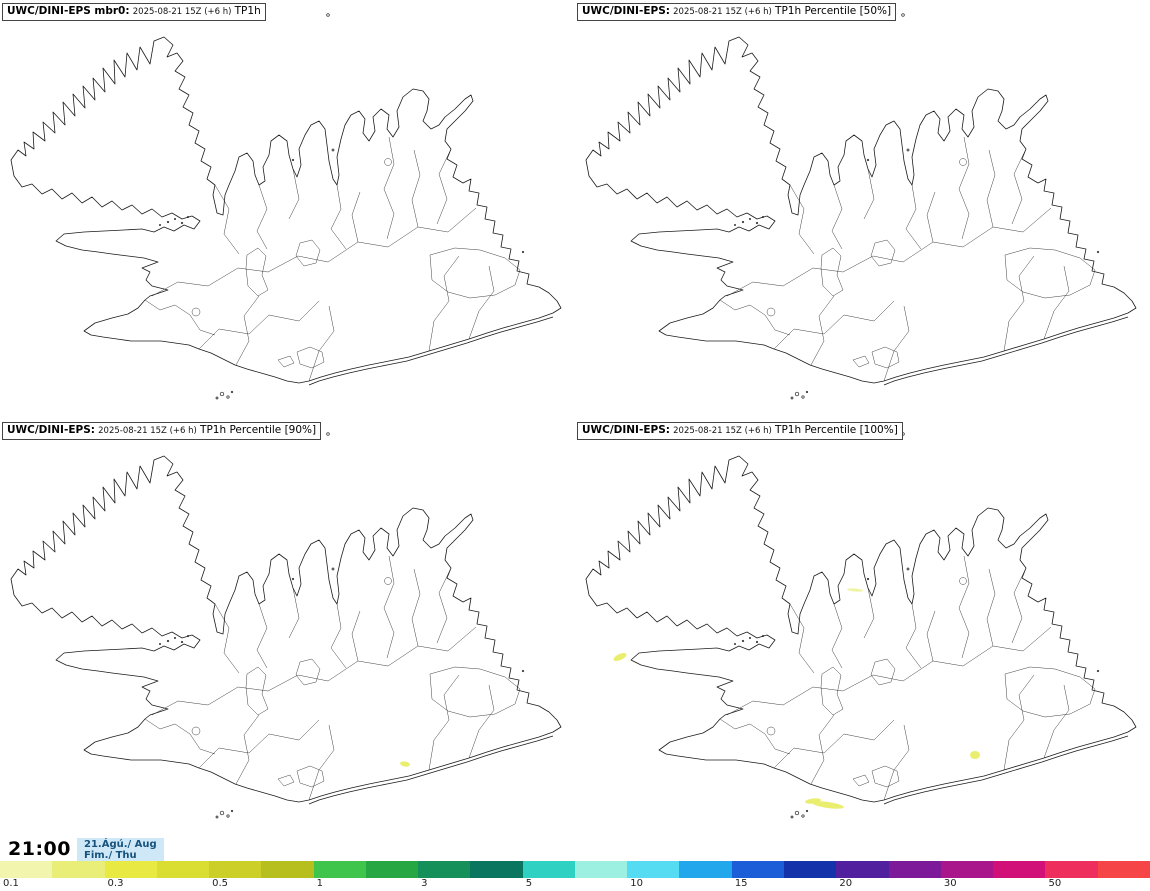 Image resolution: width=1150 pixels, height=891 pixels. Describe the element at coordinates (950, 883) in the screenshot. I see `colorbar-tick-label: 30` at that location.